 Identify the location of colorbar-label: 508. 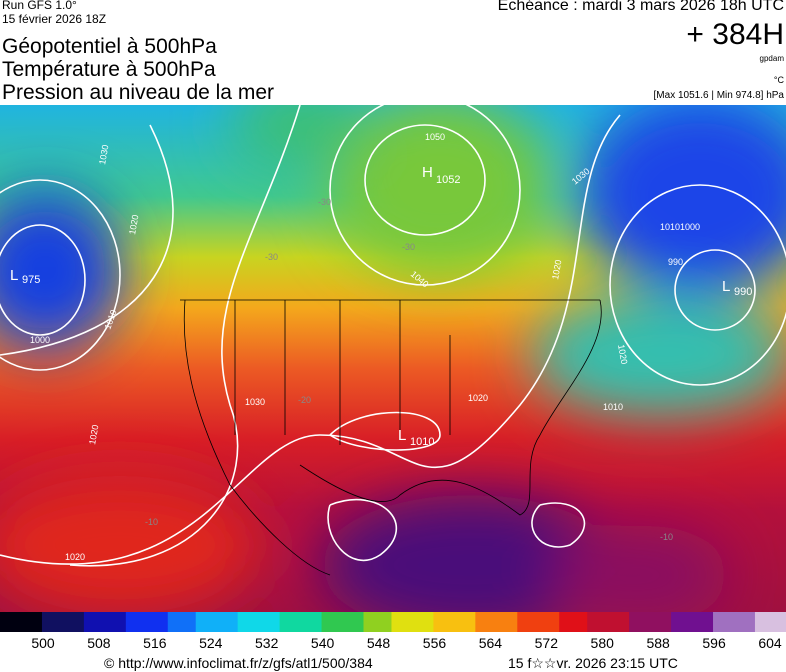
(99, 643).